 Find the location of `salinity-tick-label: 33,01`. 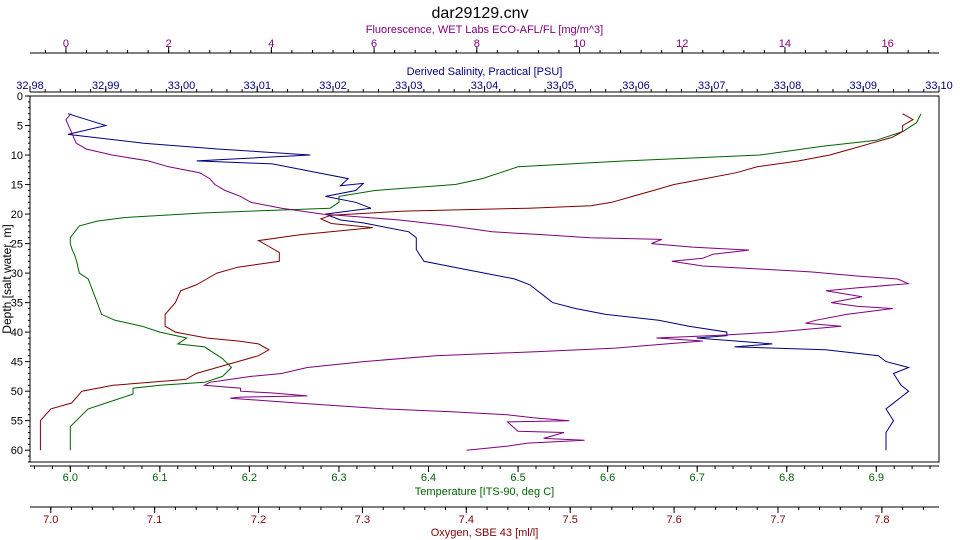

salinity-tick-label: 33,01 is located at coordinates (257, 86).